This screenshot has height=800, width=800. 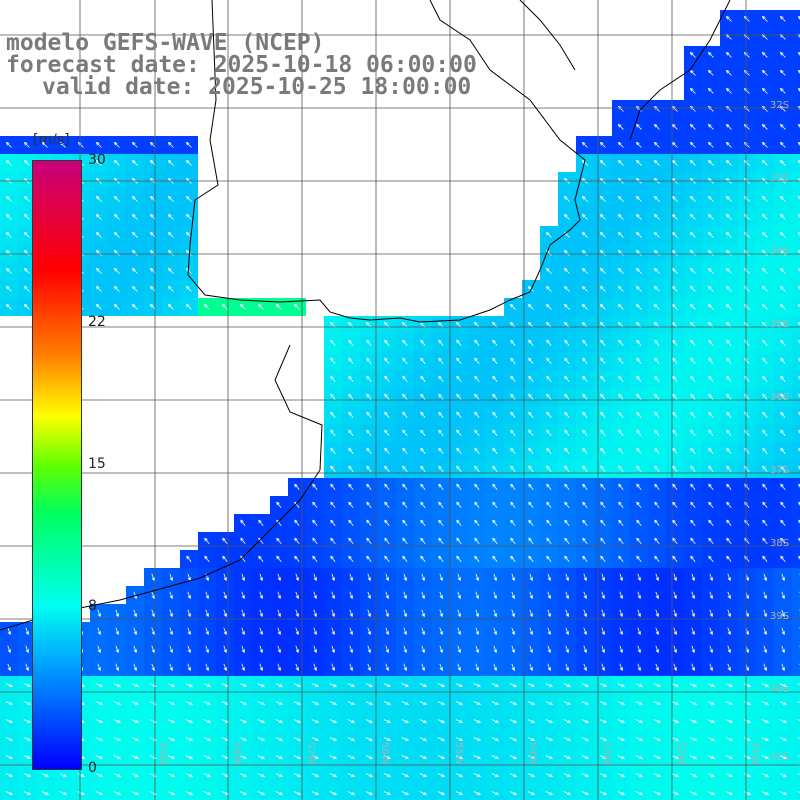 What do you see at coordinates (780, 178) in the screenshot?
I see `lat-label: 33S` at bounding box center [780, 178].